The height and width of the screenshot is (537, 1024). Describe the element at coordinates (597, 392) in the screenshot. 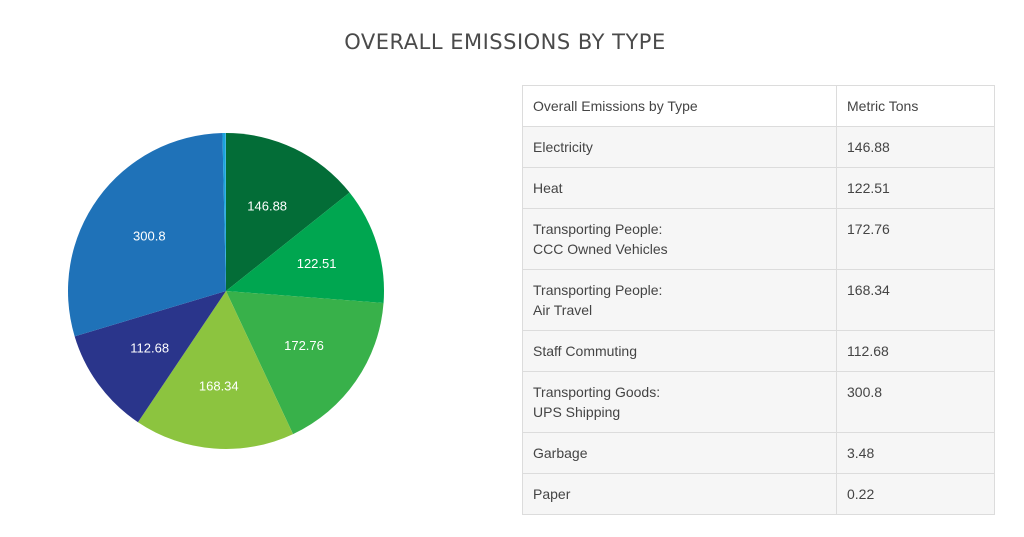

I see `cell-type-line: Transporting Goods:` at that location.